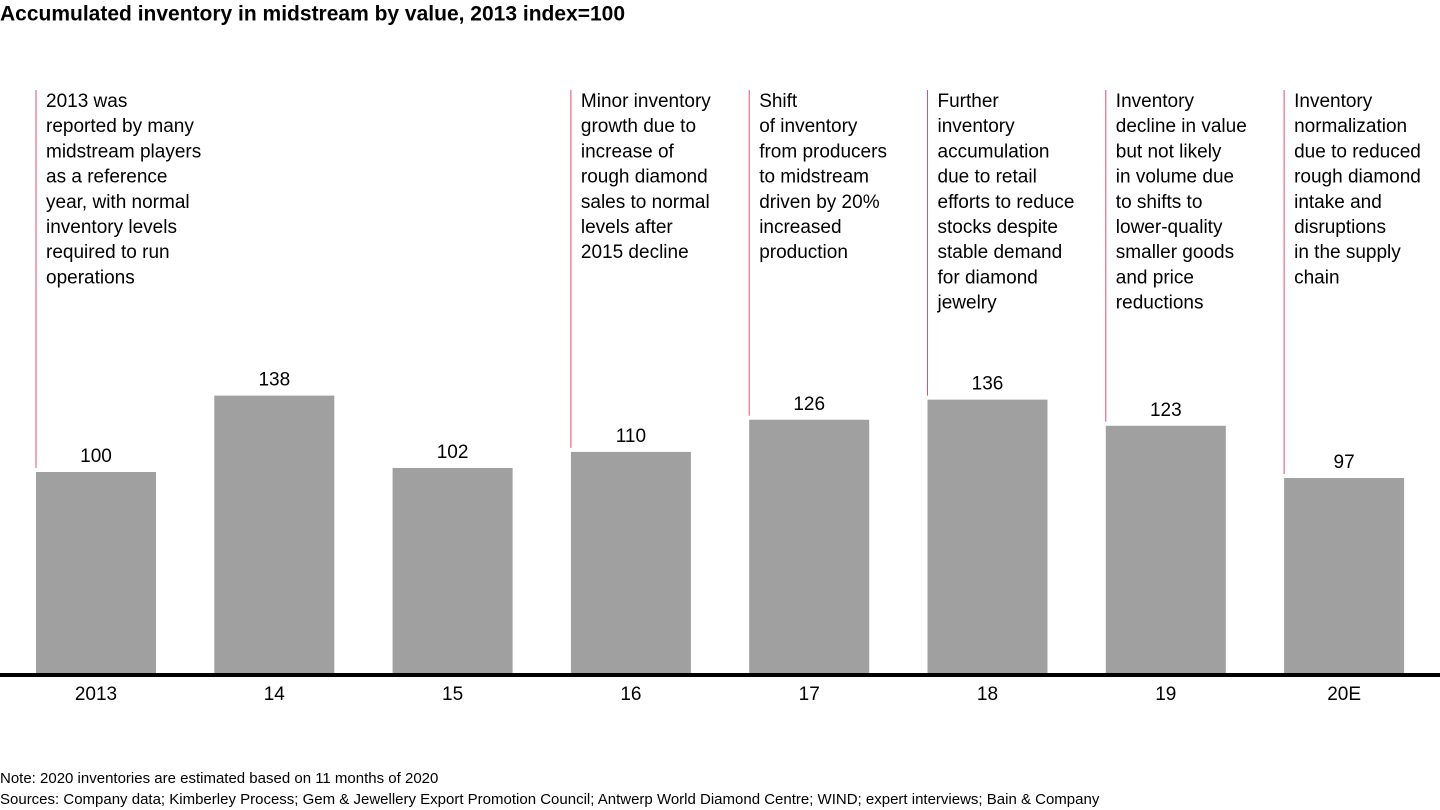  What do you see at coordinates (118, 202) in the screenshot?
I see `annotation-text: year, with normal` at bounding box center [118, 202].